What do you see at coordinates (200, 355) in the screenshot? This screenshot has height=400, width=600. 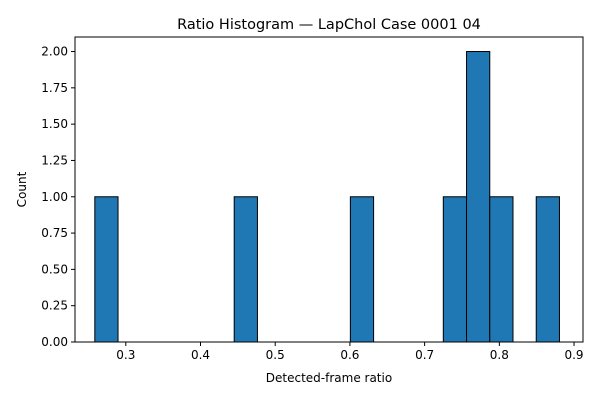 I see `x-tick-label: 0.4` at bounding box center [200, 355].